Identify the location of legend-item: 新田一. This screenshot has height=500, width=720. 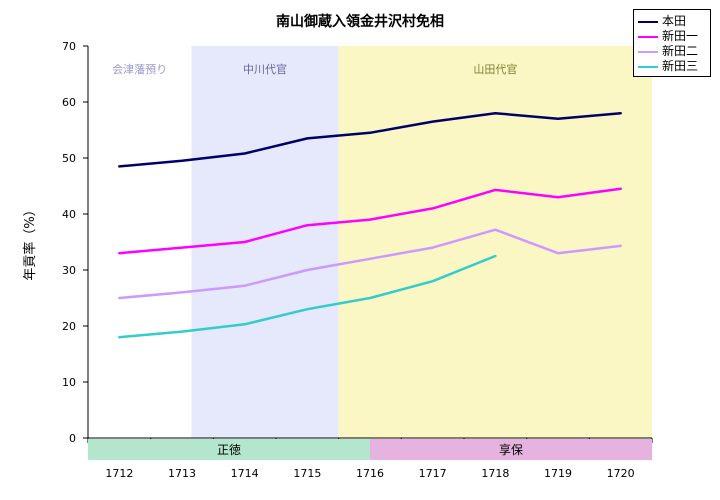
(674, 36).